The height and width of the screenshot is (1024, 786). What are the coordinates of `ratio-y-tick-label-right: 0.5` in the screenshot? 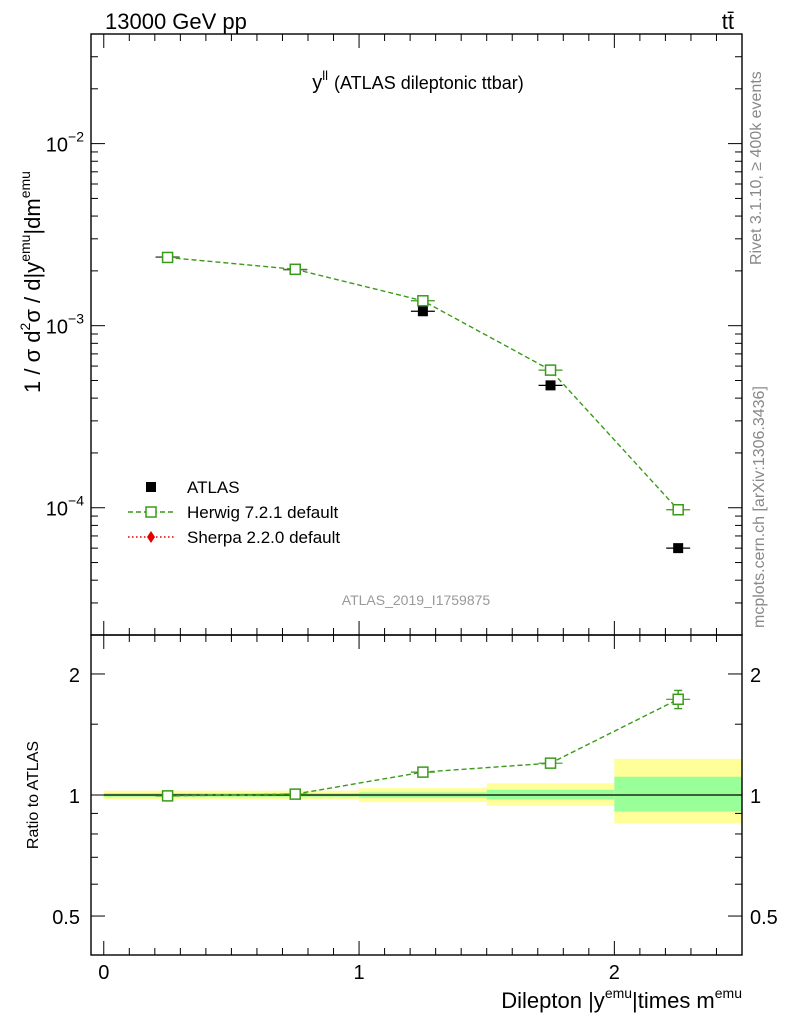 It's located at (764, 918).